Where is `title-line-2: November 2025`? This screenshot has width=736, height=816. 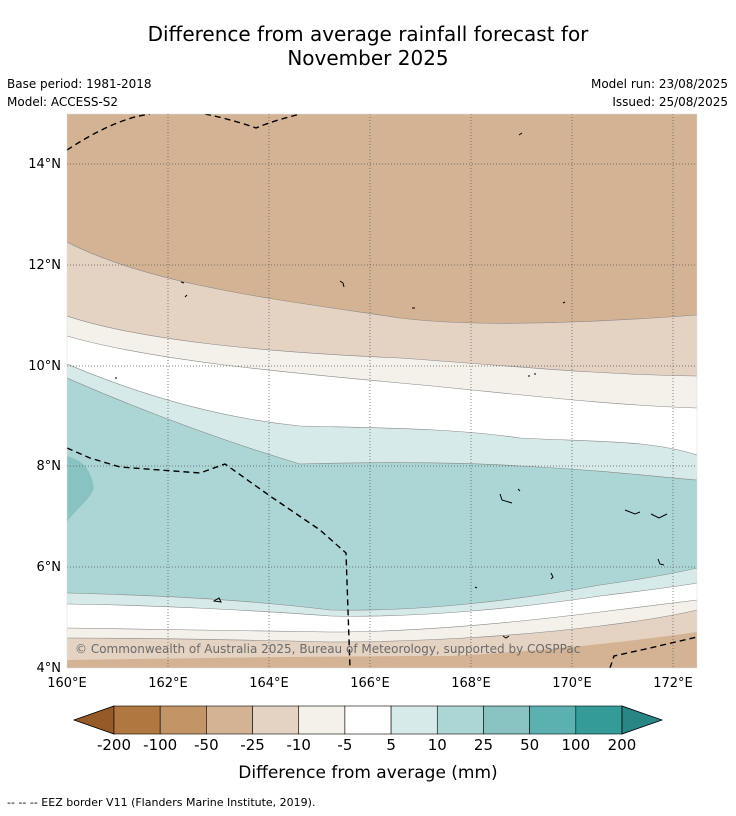
title-line-2: November 2025 is located at coordinates (368, 58).